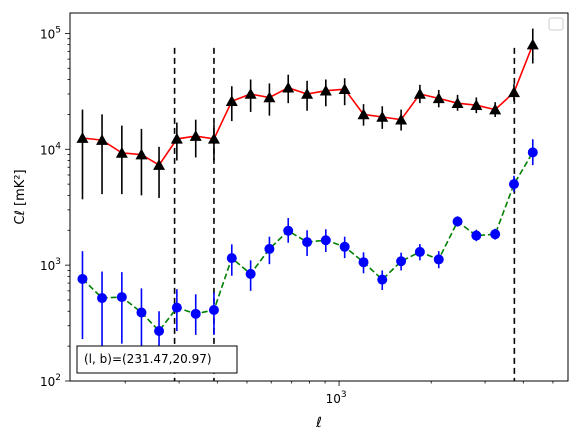 The width and height of the screenshot is (580, 441). Describe the element at coordinates (20, 196) in the screenshot. I see `y-axis-label: Cℓ [mK²]` at that location.